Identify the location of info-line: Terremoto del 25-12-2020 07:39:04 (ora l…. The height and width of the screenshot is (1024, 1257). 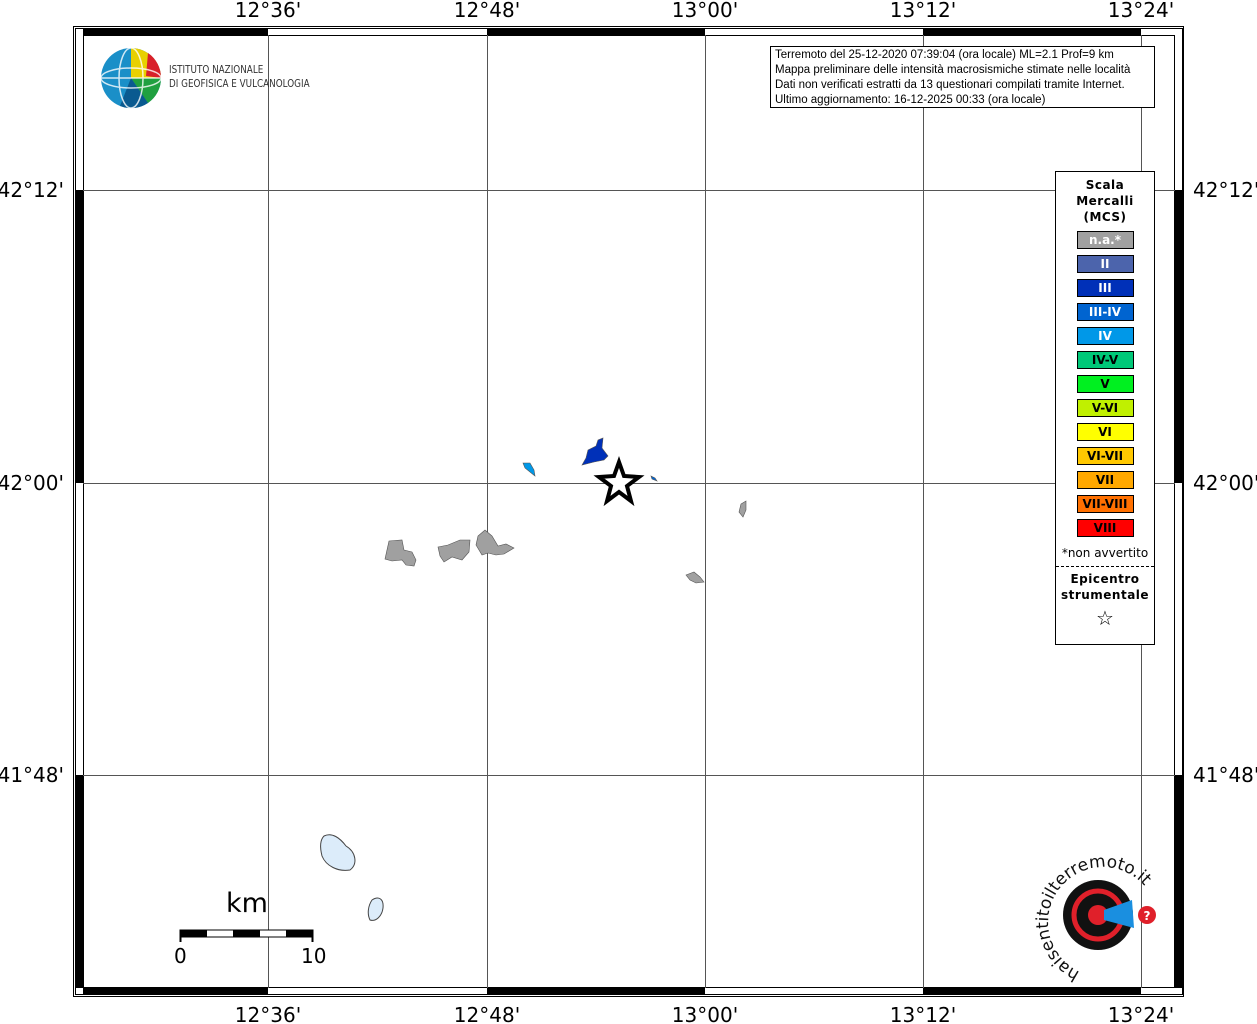
(944, 55).